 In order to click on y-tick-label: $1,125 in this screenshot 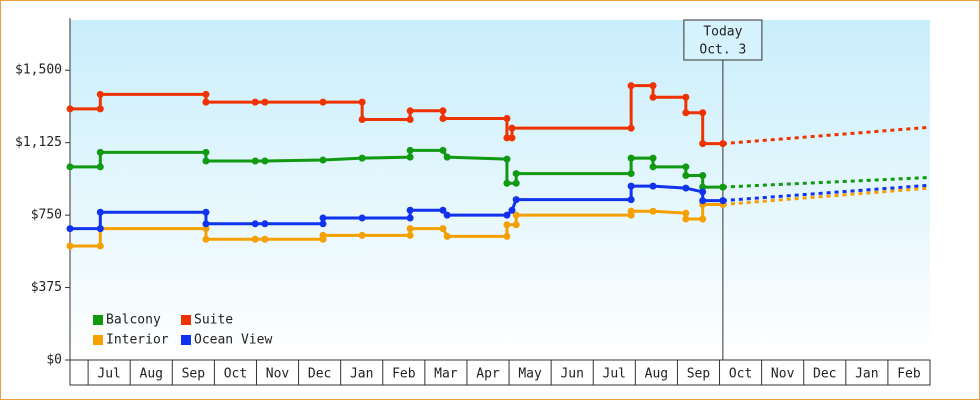, I will do `click(38, 142)`.